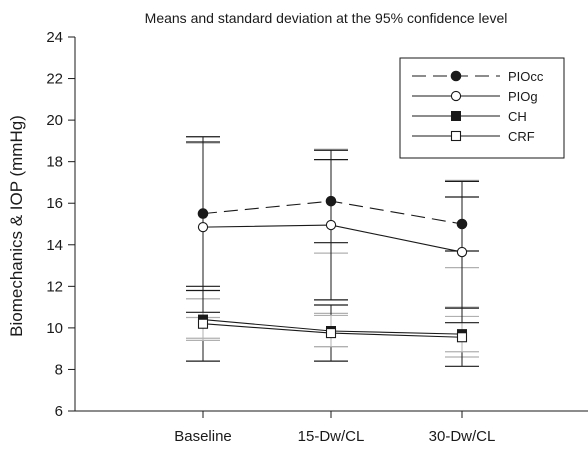  Describe the element at coordinates (331, 436) in the screenshot. I see `x-tick-label: 15-Dw/CL` at that location.